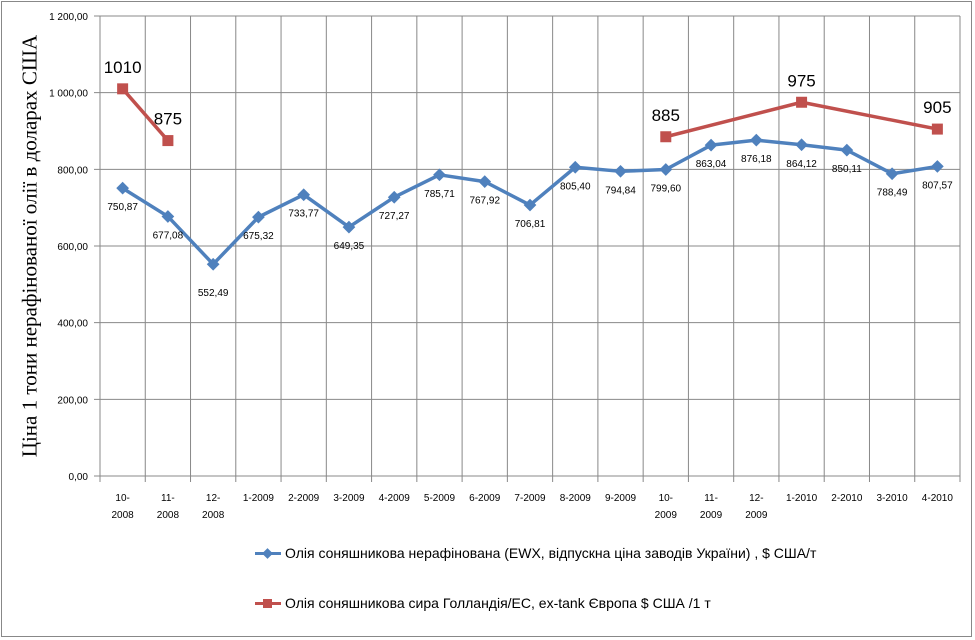  What do you see at coordinates (168, 235) in the screenshot?
I see `data-label: 677,08` at bounding box center [168, 235].